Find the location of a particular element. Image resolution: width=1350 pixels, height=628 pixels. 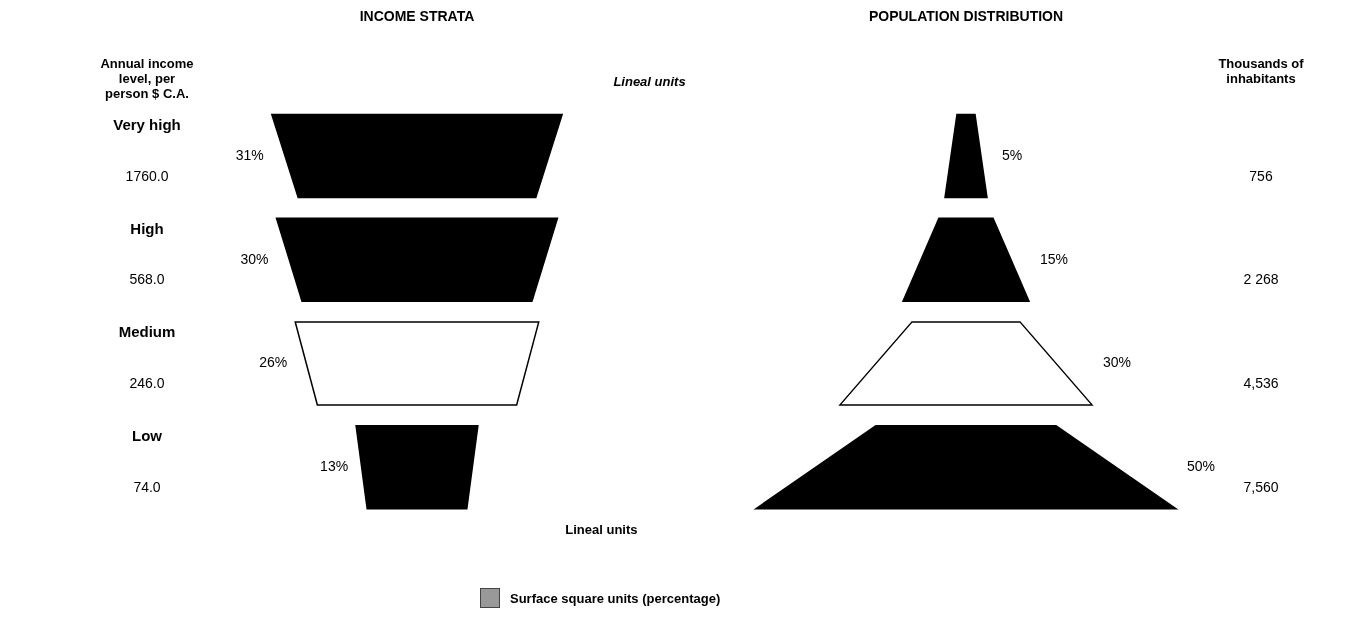

text: 2 268 is located at coordinates (1261, 279).